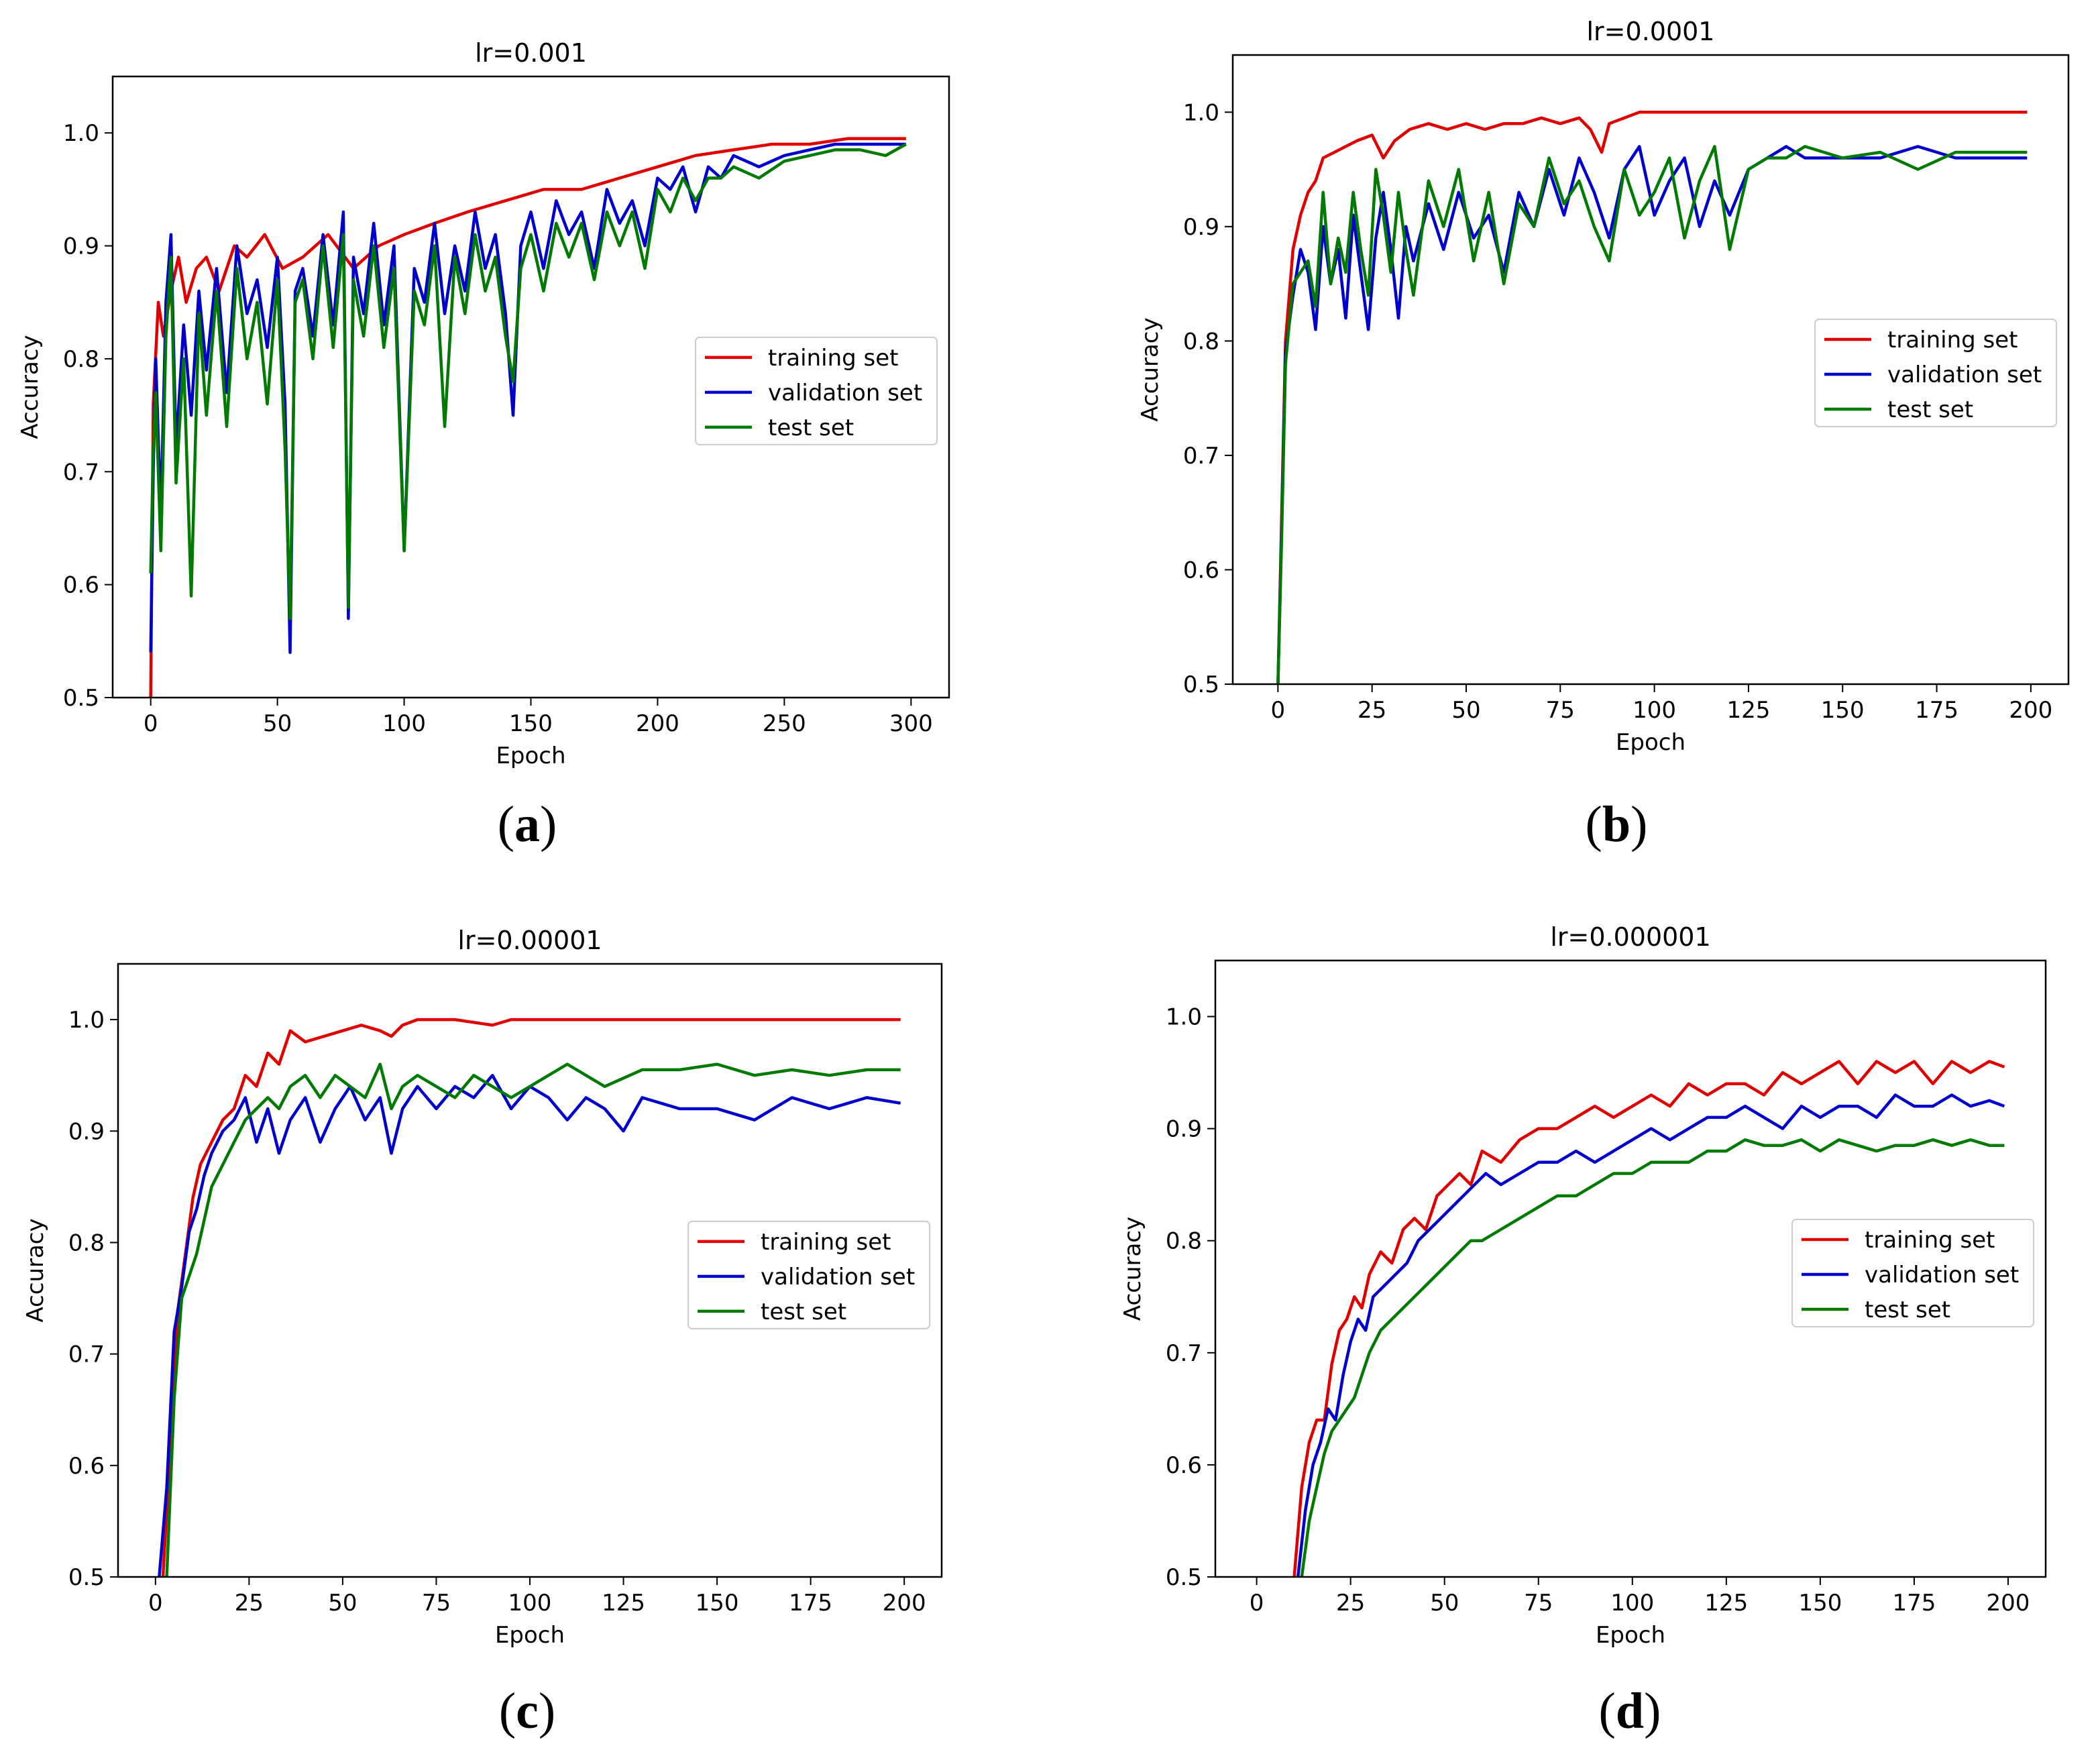  What do you see at coordinates (1630, 937) in the screenshot?
I see `chart-title: lr=0.000001` at bounding box center [1630, 937].